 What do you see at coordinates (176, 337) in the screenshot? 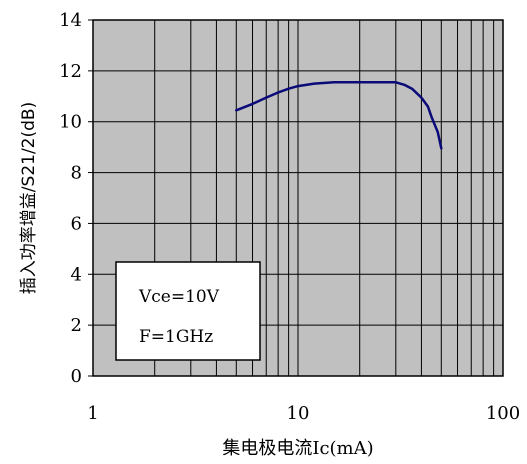
I see `annotation-freq: F=1GHz` at bounding box center [176, 337].